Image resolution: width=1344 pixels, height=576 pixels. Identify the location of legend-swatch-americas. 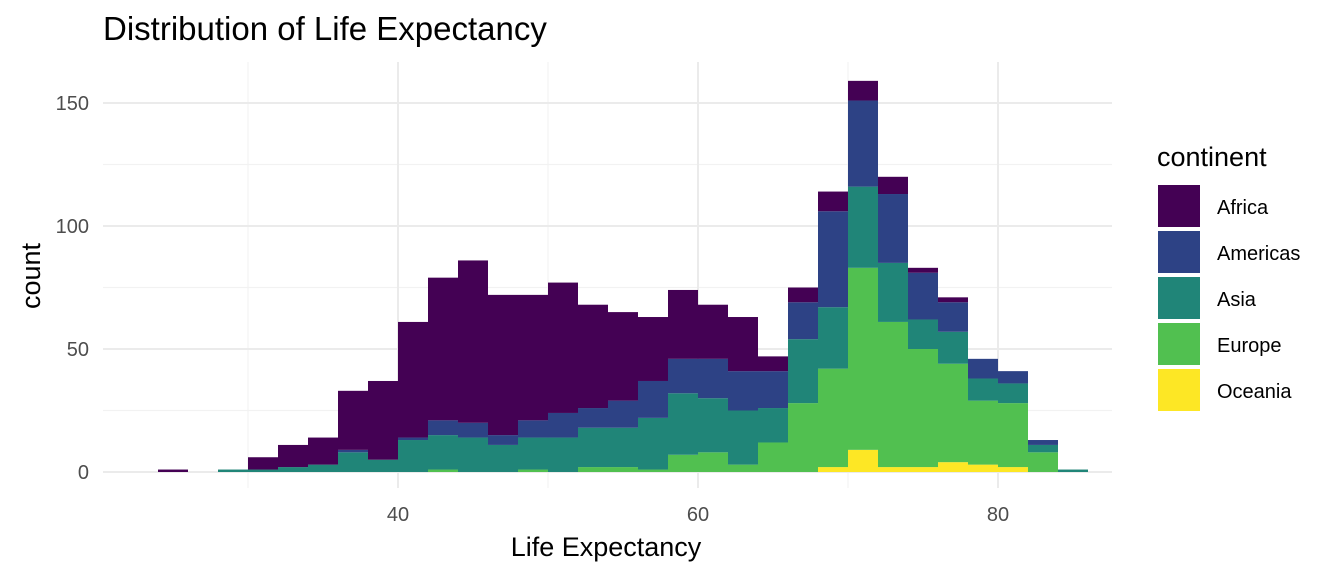
(1179, 252).